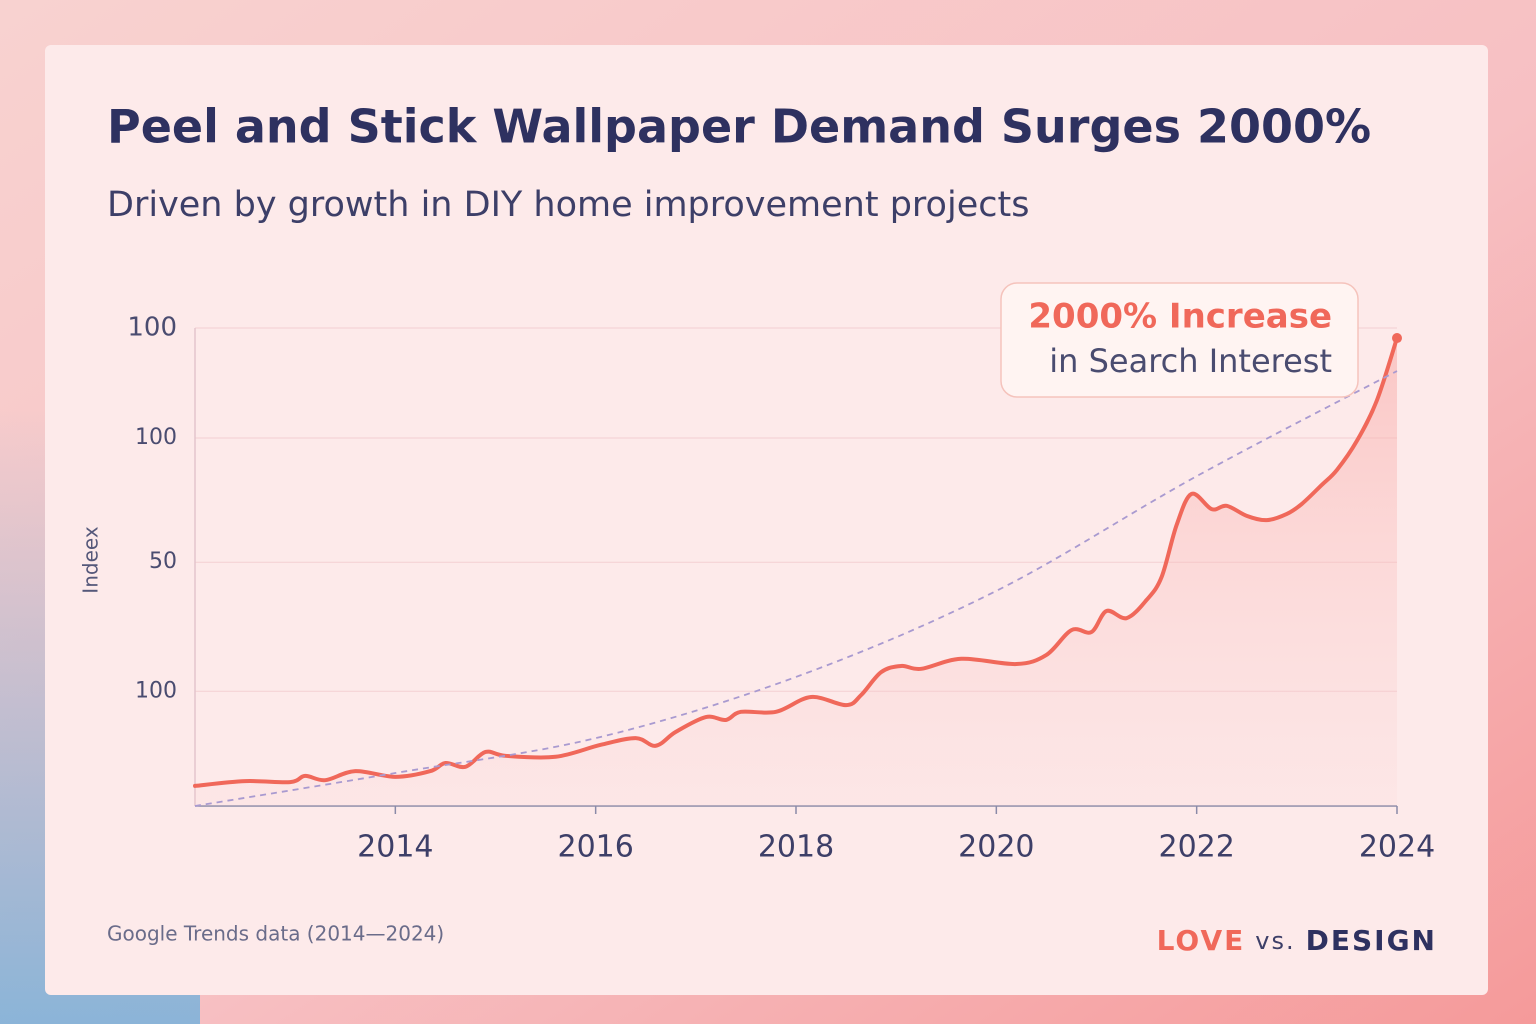 This screenshot has width=1536, height=1024. What do you see at coordinates (163, 561) in the screenshot?
I see `y-tick-label: 50` at bounding box center [163, 561].